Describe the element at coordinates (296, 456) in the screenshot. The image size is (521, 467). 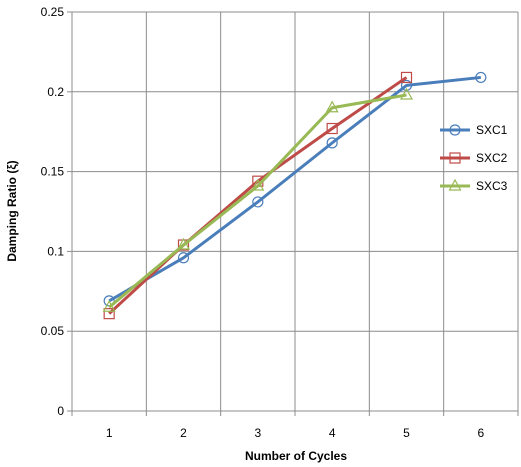
I see `x-axis-title: Number of Cycles` at that location.